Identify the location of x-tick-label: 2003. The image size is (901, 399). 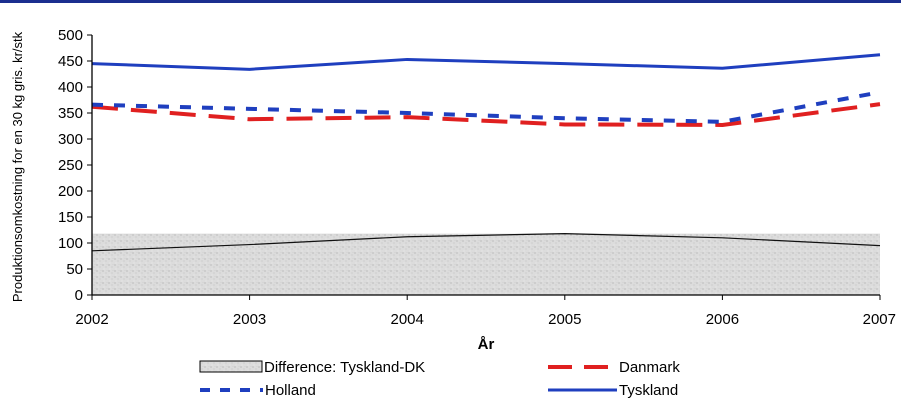
(249, 319).